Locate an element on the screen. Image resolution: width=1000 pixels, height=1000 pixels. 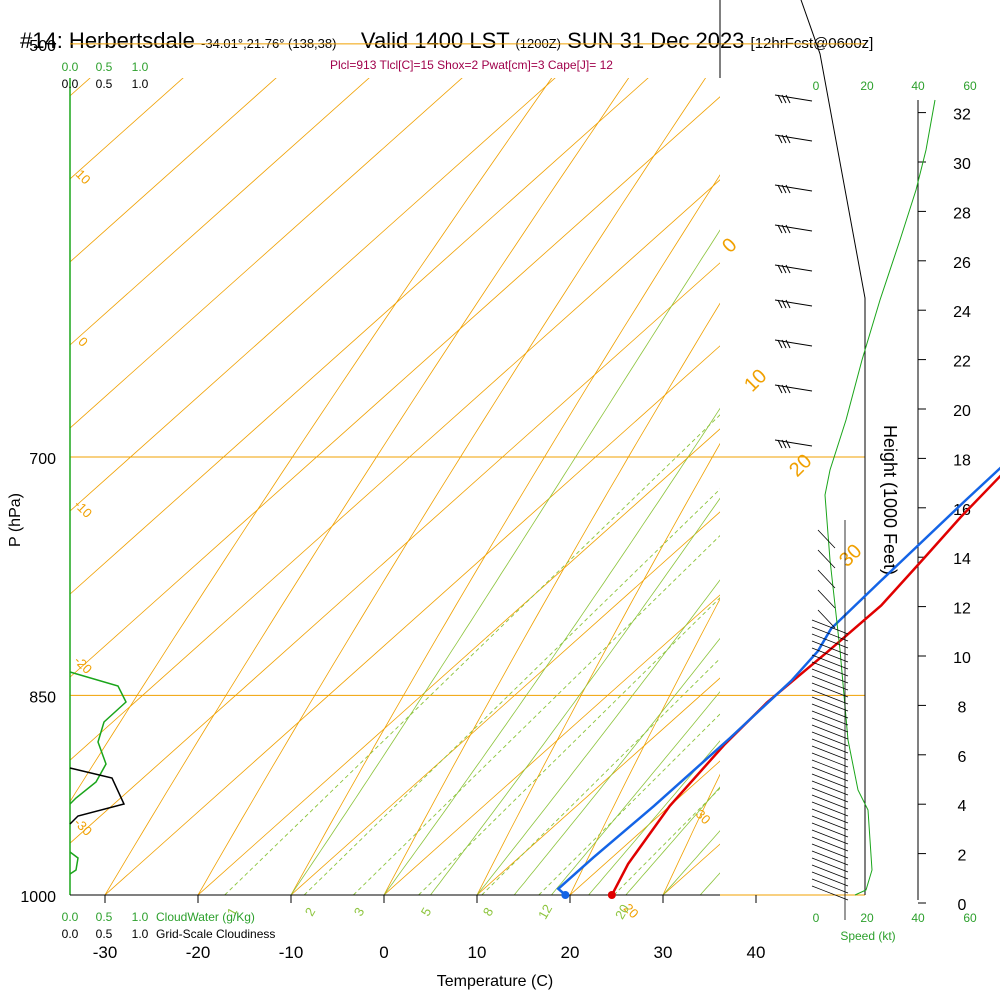
dewpoint-surface-dot is located at coordinates (565, 895).